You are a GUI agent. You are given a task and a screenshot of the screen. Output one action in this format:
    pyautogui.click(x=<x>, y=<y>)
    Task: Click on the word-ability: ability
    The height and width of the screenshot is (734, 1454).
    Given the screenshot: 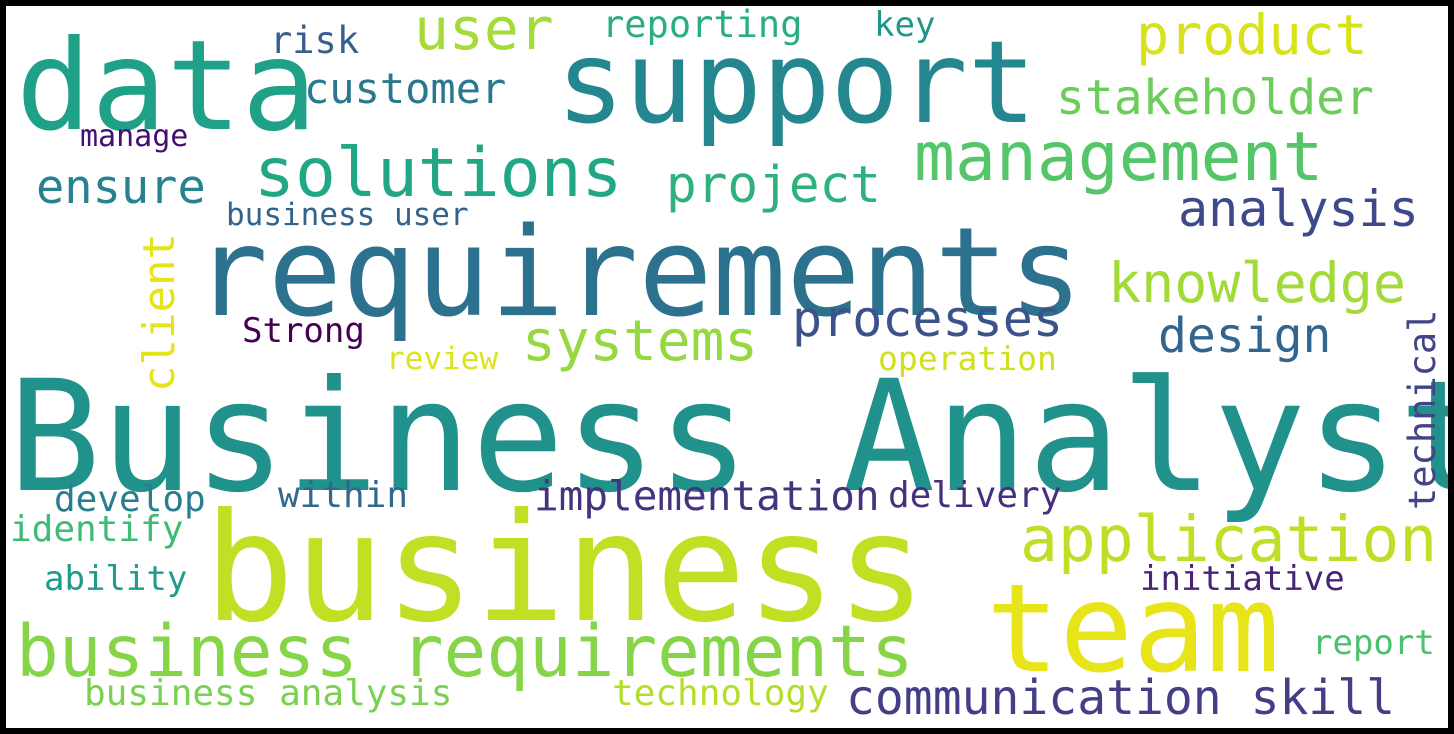 What is the action you would take?
    pyautogui.click(x=116, y=579)
    